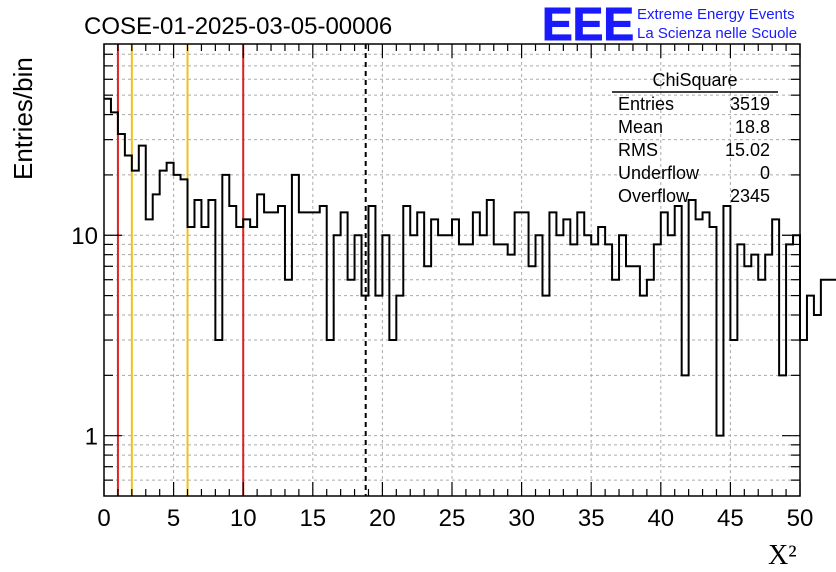 Image resolution: width=836 pixels, height=572 pixels. I want to click on logo-eee: EEE, so click(588, 25).